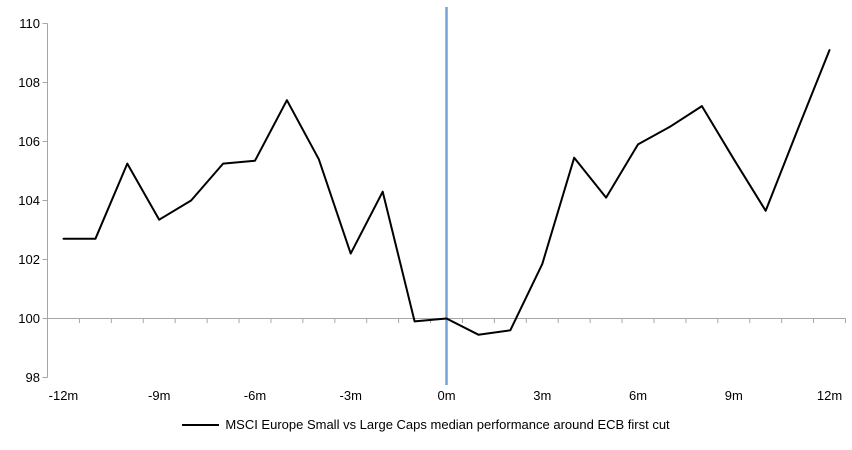 This screenshot has height=450, width=852. What do you see at coordinates (29, 318) in the screenshot?
I see `y-tick-label: 100` at bounding box center [29, 318].